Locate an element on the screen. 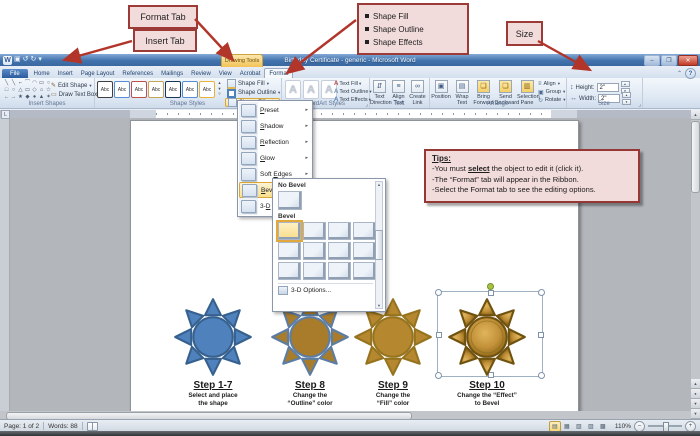  group-button: ▣ Group ▾ is located at coordinates (552, 92).